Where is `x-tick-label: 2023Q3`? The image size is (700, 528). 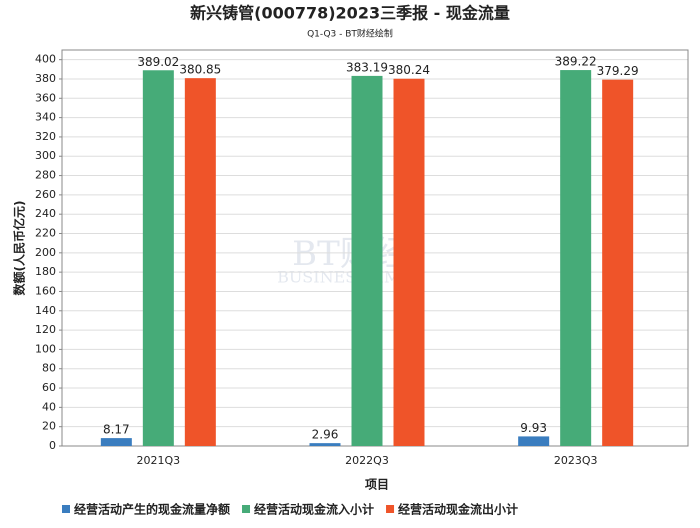 x-tick-label: 2023Q3 is located at coordinates (576, 460).